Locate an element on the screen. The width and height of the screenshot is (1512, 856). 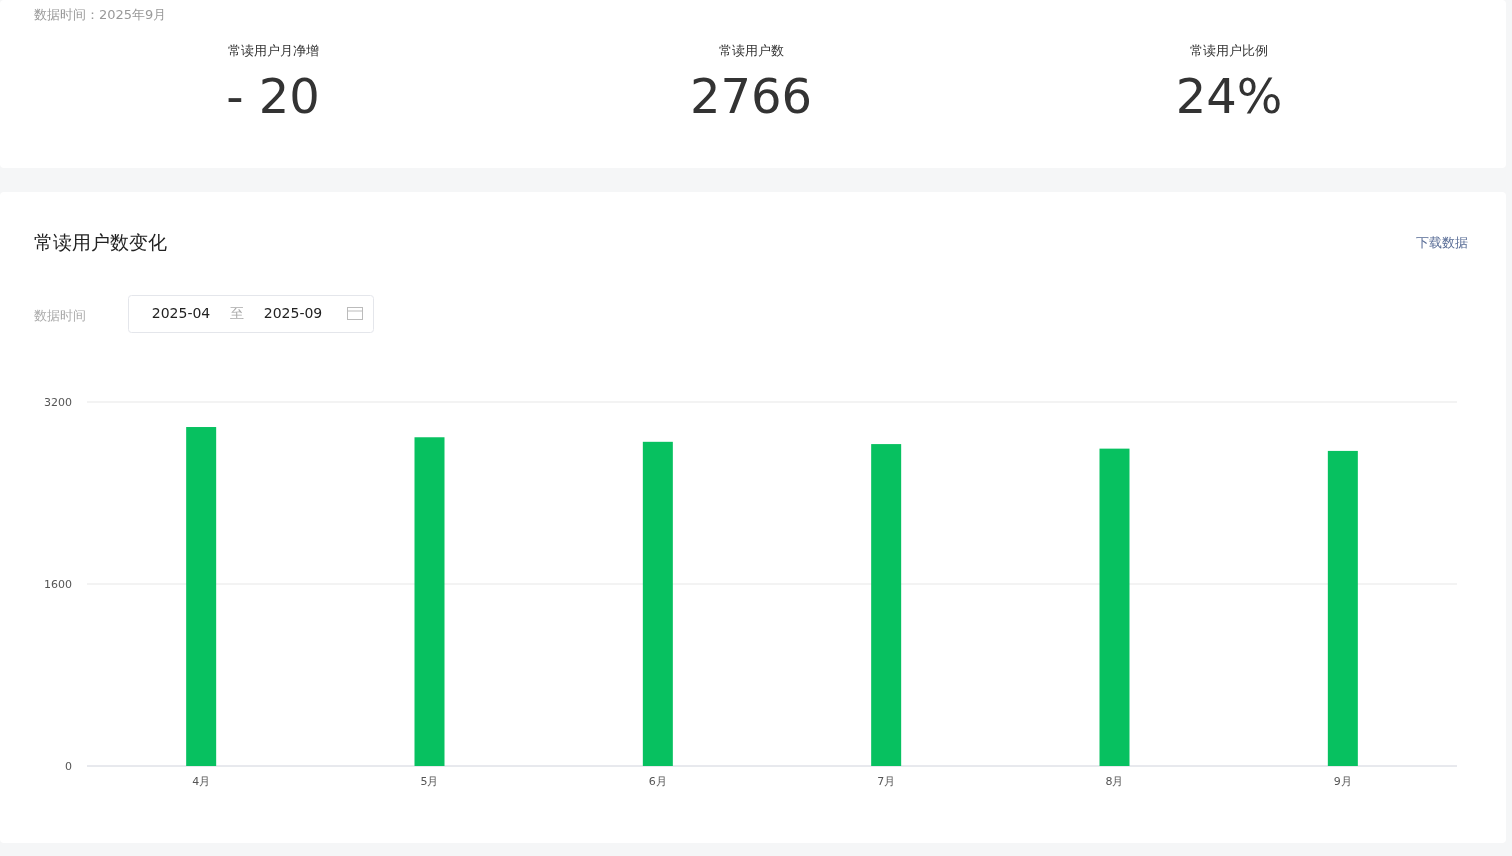
x-tick-label: 6月 is located at coordinates (657, 781).